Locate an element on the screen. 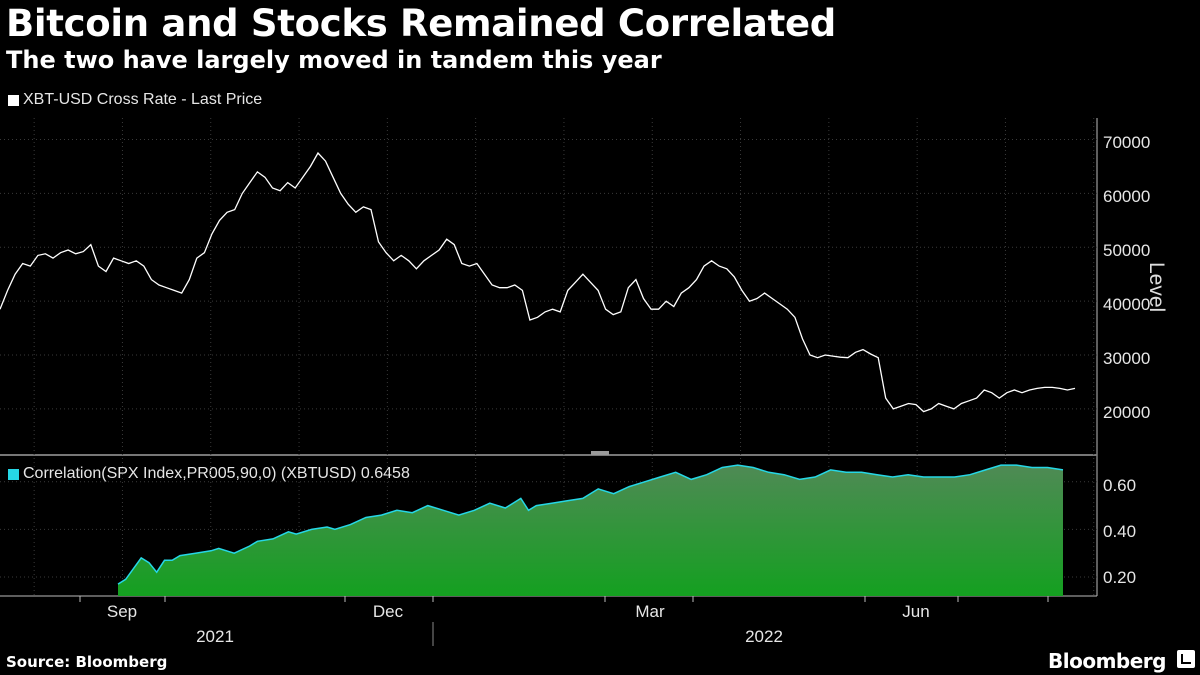  correlation-legend-swatch is located at coordinates (13, 474).